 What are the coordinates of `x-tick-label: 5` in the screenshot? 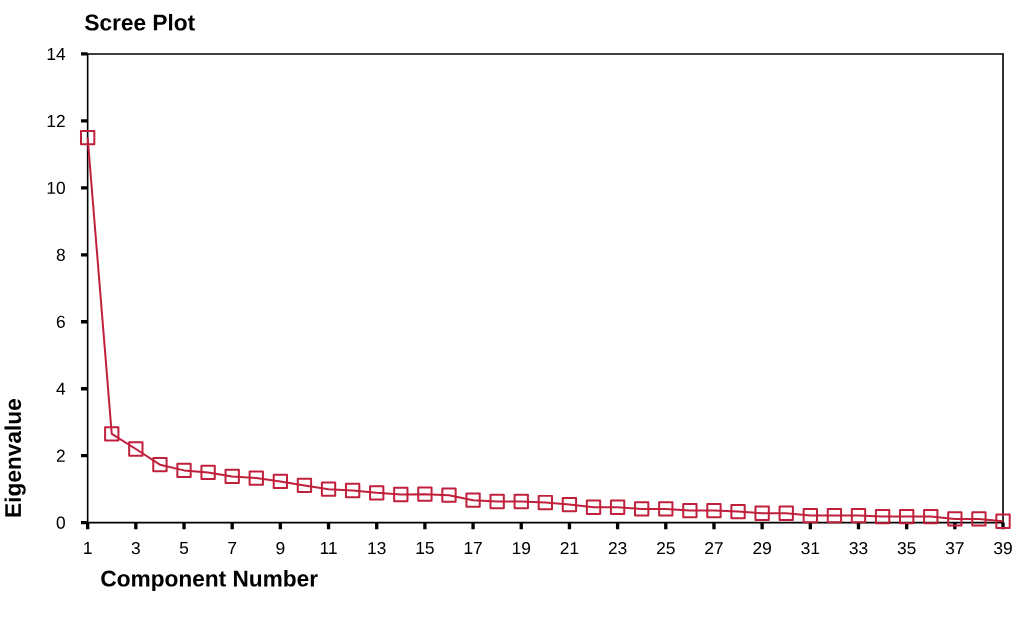 It's located at (184, 548).